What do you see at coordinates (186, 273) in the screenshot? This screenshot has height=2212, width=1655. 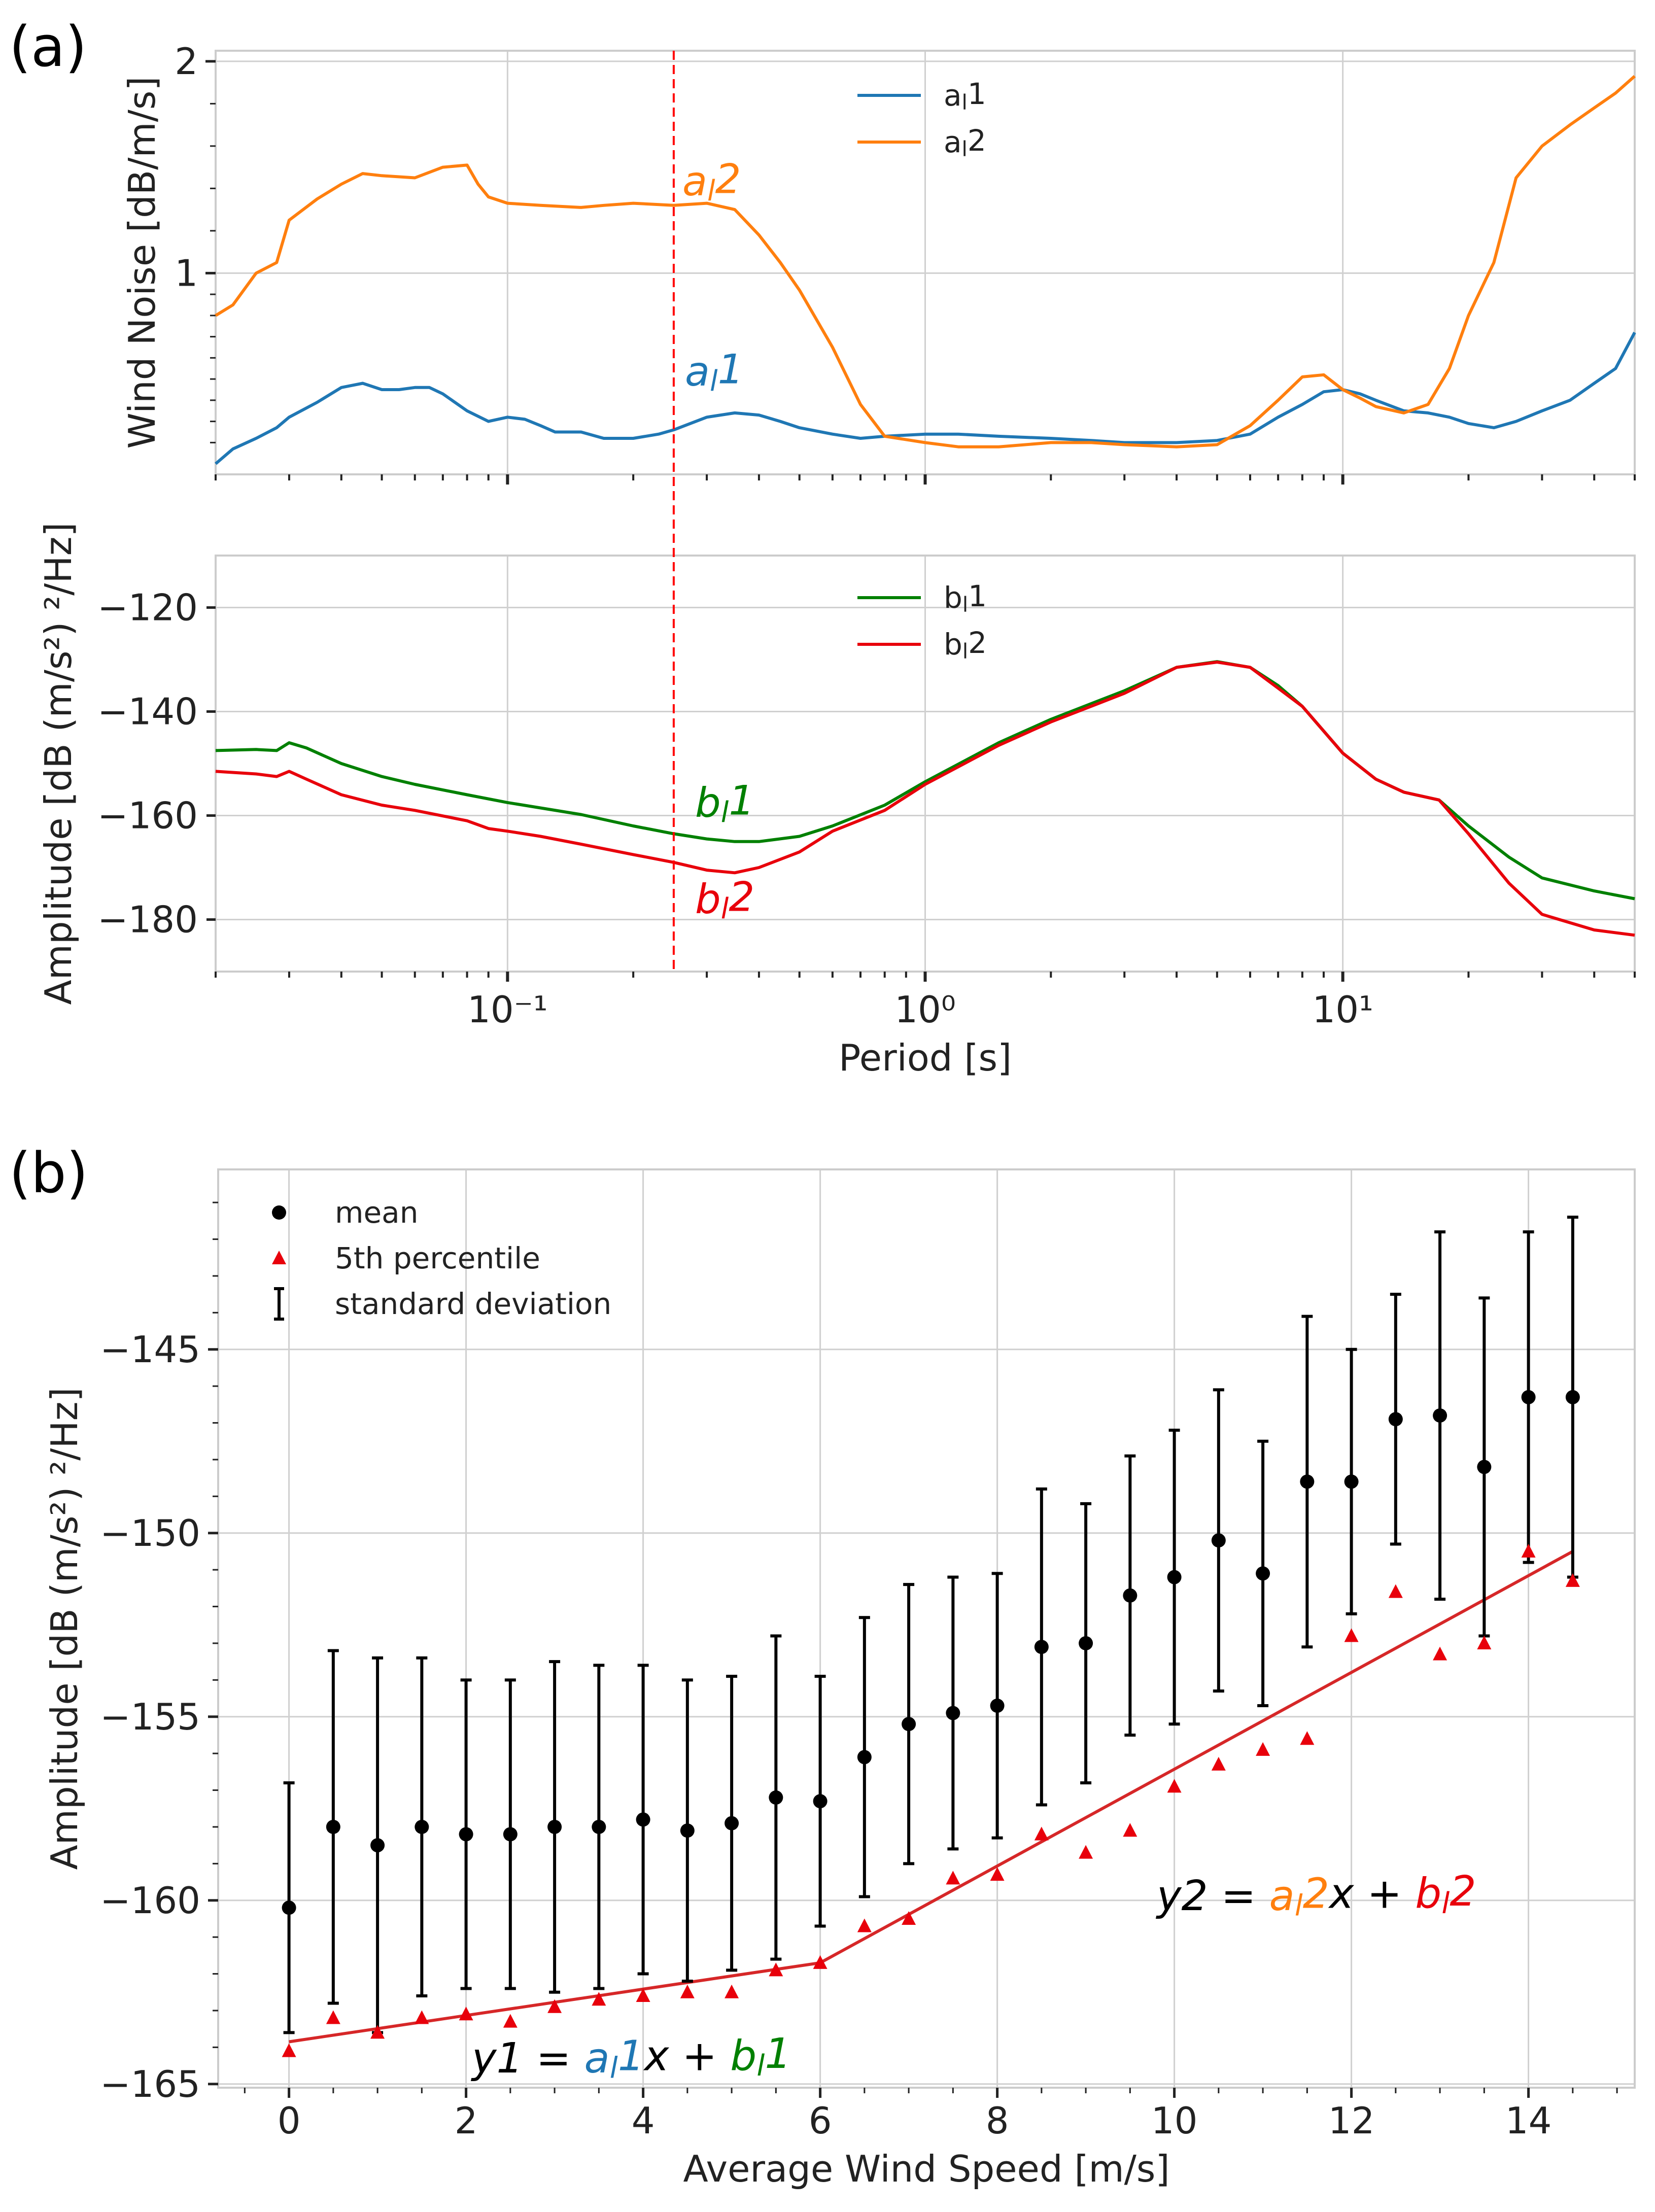 I see `ytick-label-top: 1` at bounding box center [186, 273].